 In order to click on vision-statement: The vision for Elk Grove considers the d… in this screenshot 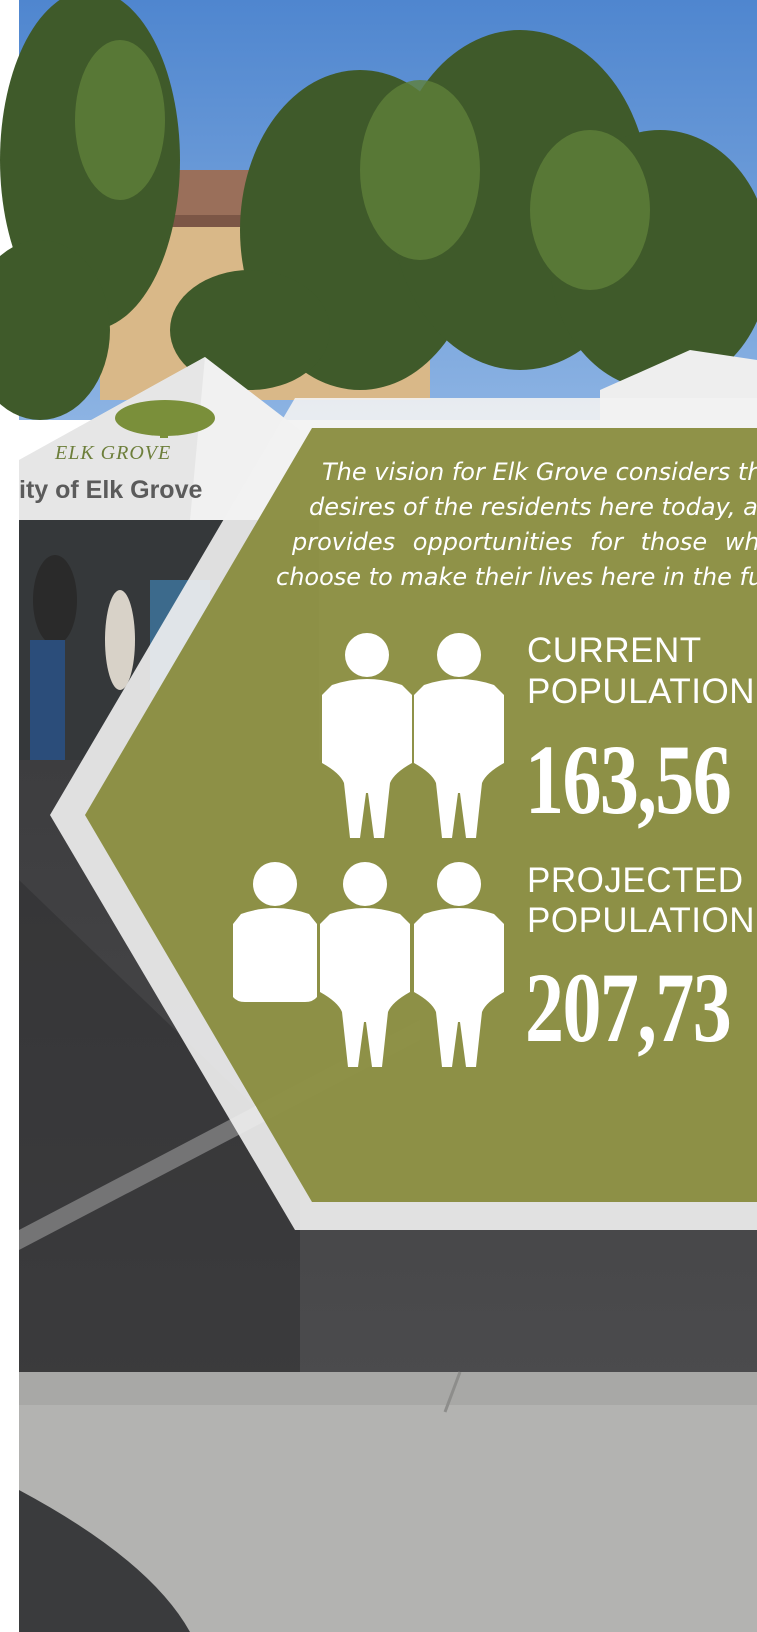, I will do `click(516, 525)`.